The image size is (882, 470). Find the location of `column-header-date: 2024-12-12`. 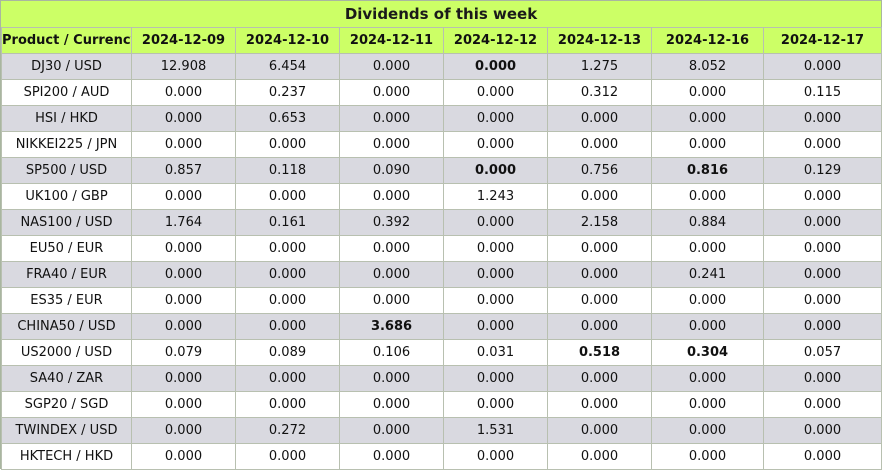

column-header-date: 2024-12-12 is located at coordinates (495, 40).